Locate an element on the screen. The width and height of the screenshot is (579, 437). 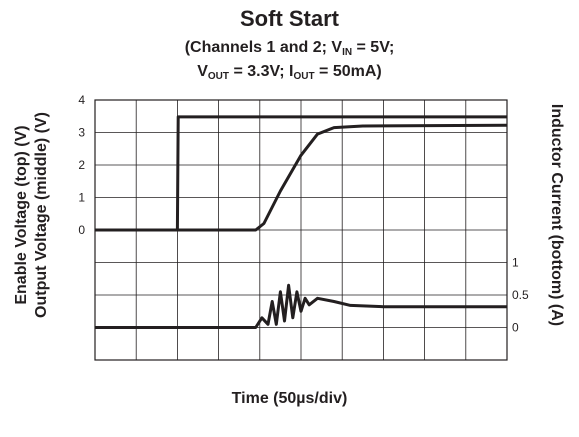
y-tick-label-right: 0 is located at coordinates (515, 328).